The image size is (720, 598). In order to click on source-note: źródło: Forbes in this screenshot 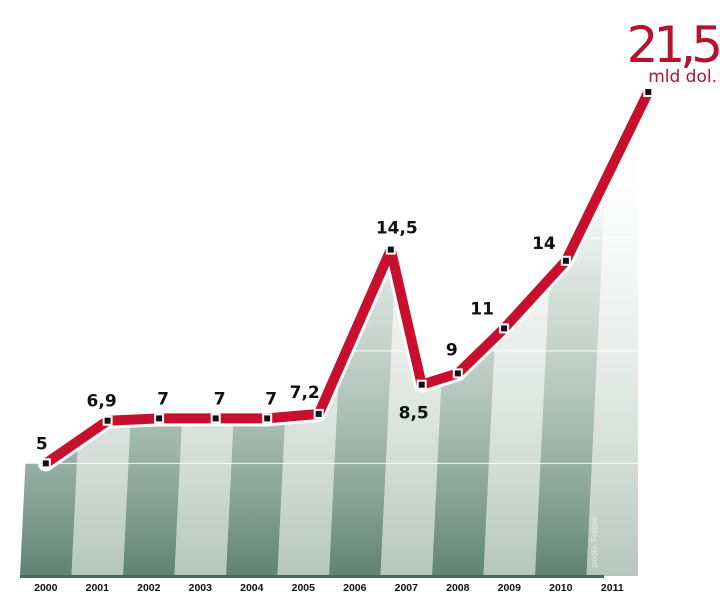, I will do `click(594, 542)`.